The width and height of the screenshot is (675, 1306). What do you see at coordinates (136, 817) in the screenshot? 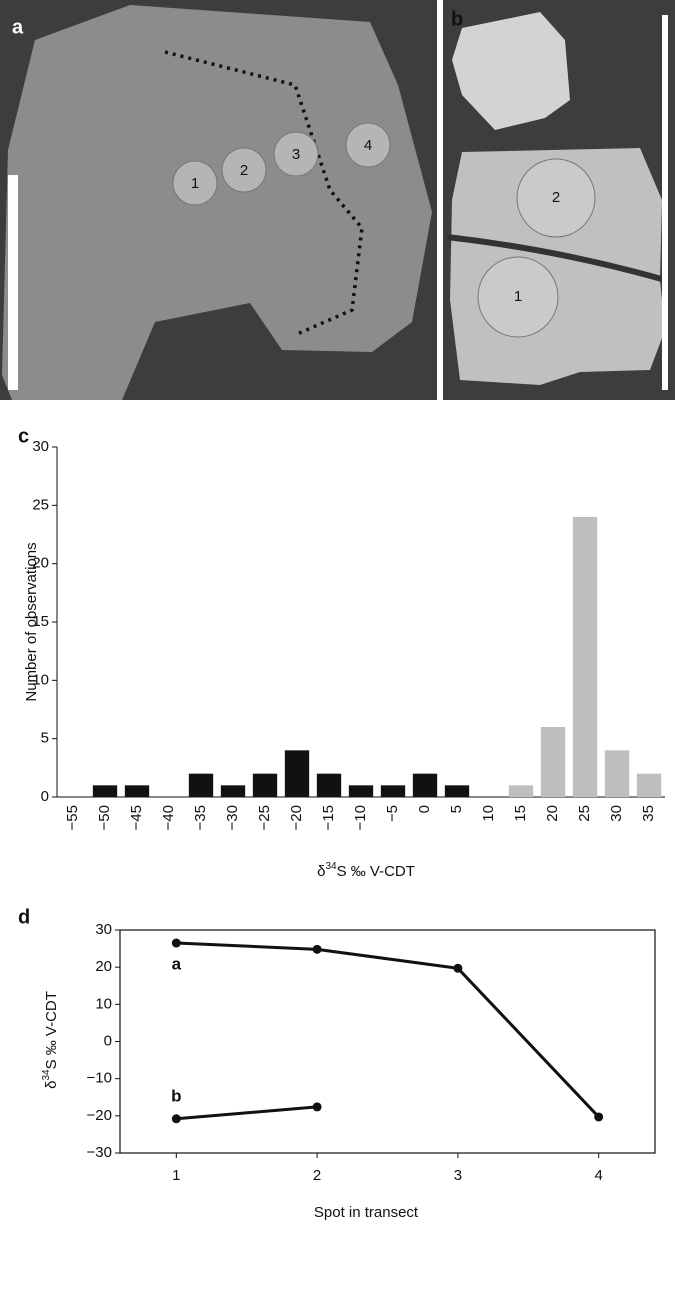
I see `x-tick-label: −45` at bounding box center [136, 817].